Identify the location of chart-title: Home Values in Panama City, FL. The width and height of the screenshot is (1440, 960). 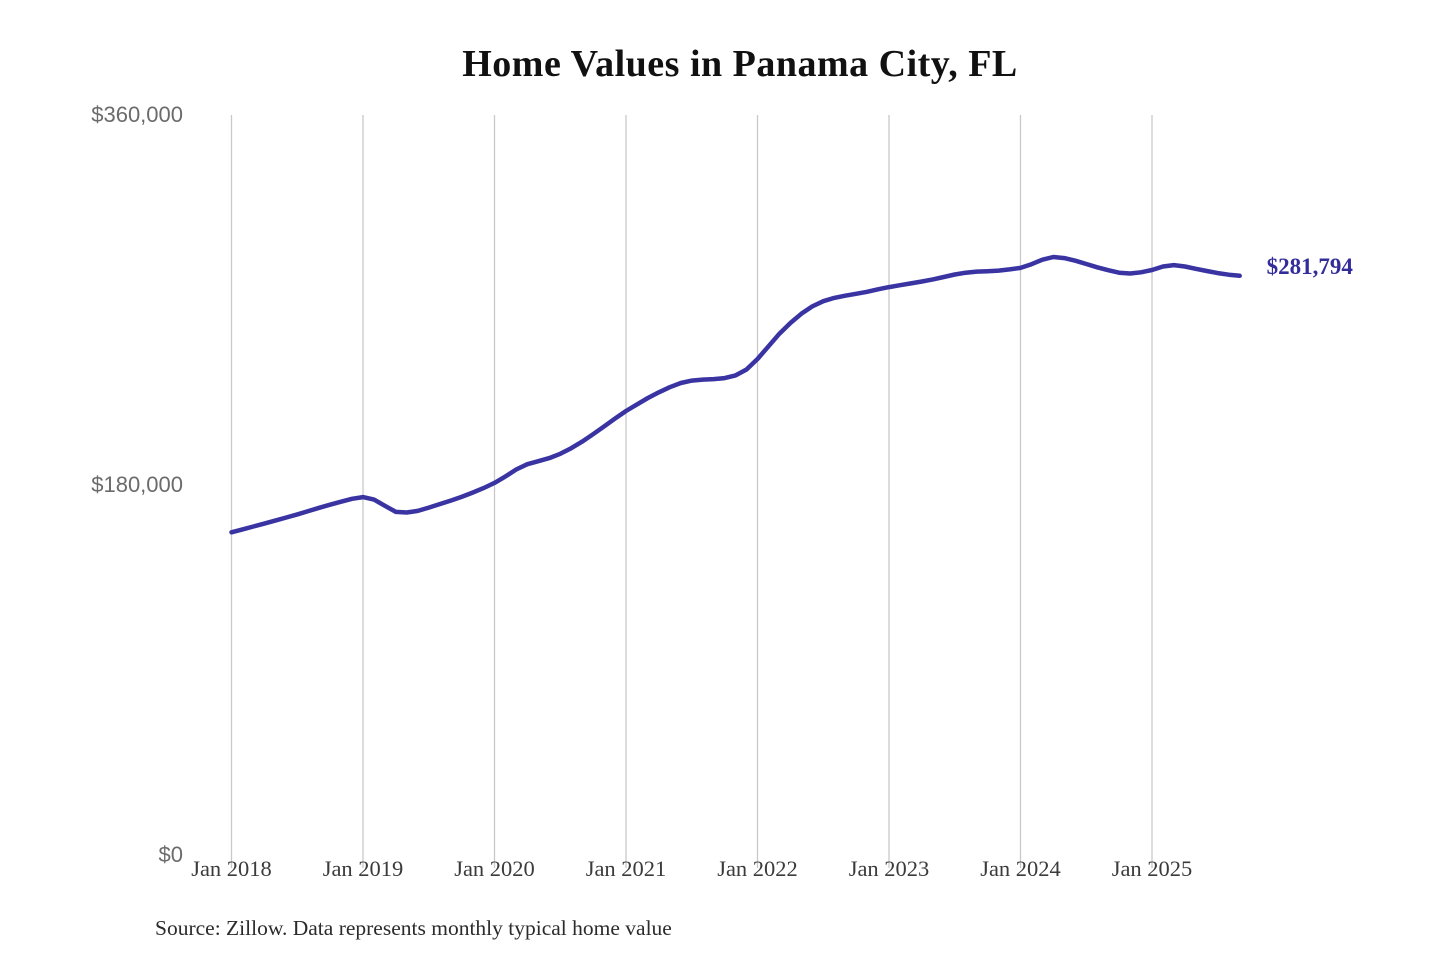
(740, 64).